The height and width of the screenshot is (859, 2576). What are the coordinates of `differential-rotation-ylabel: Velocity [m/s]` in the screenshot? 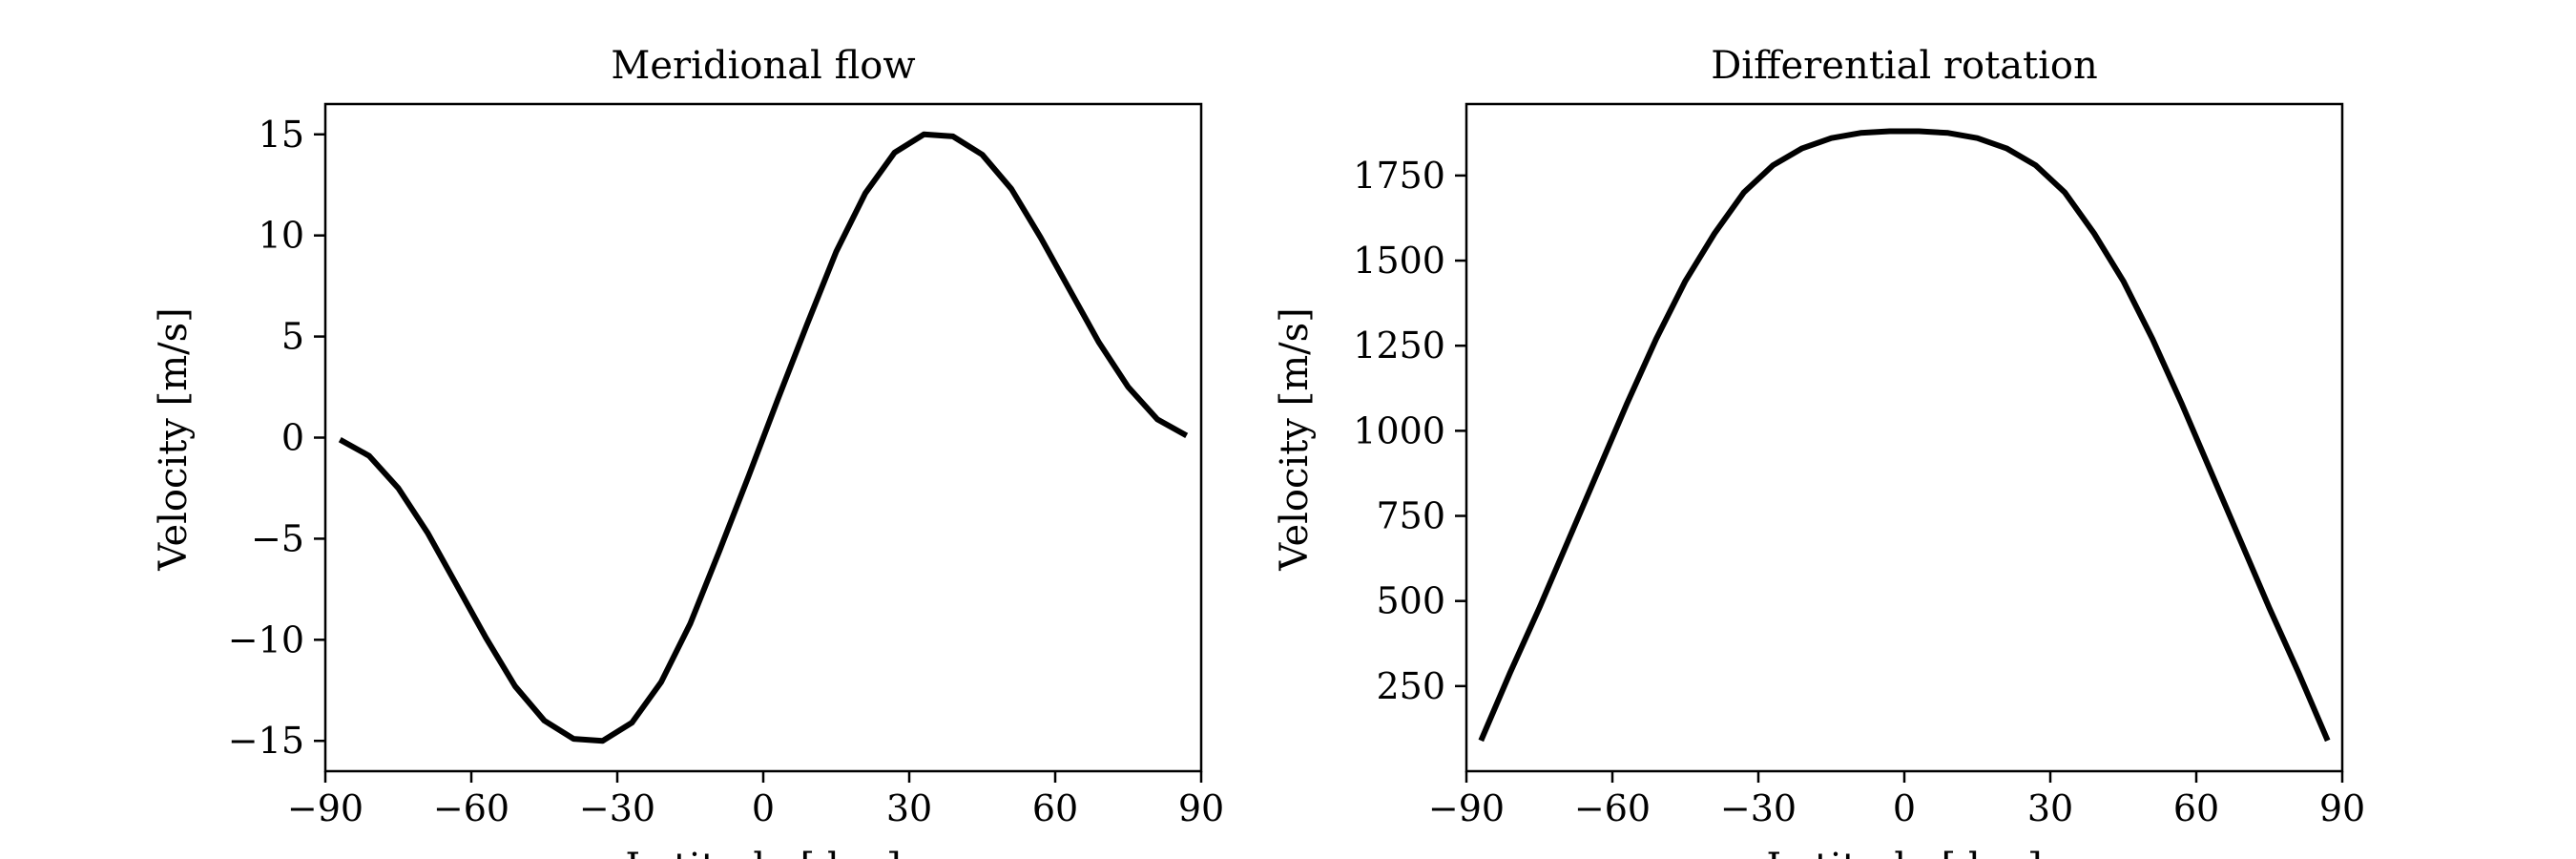 It's located at (1295, 439).